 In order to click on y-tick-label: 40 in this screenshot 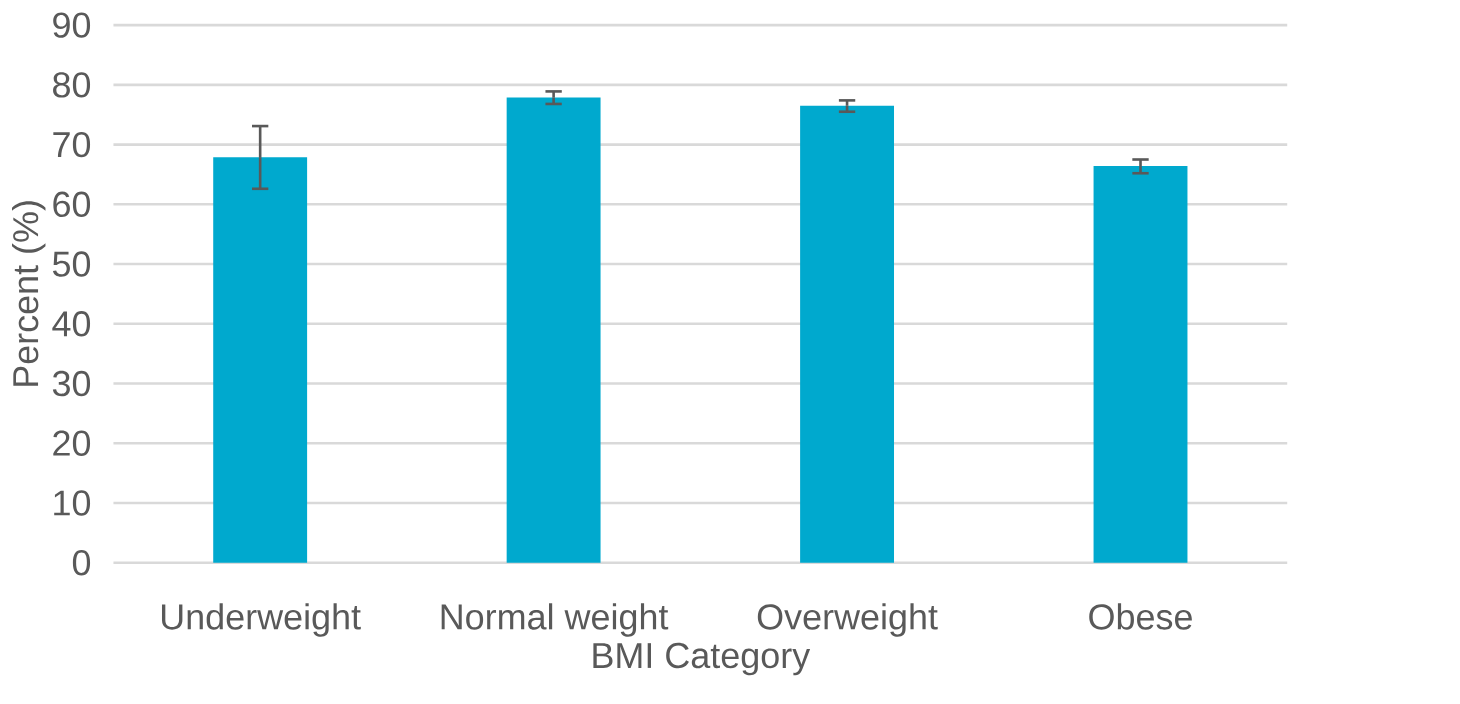, I will do `click(71, 324)`.